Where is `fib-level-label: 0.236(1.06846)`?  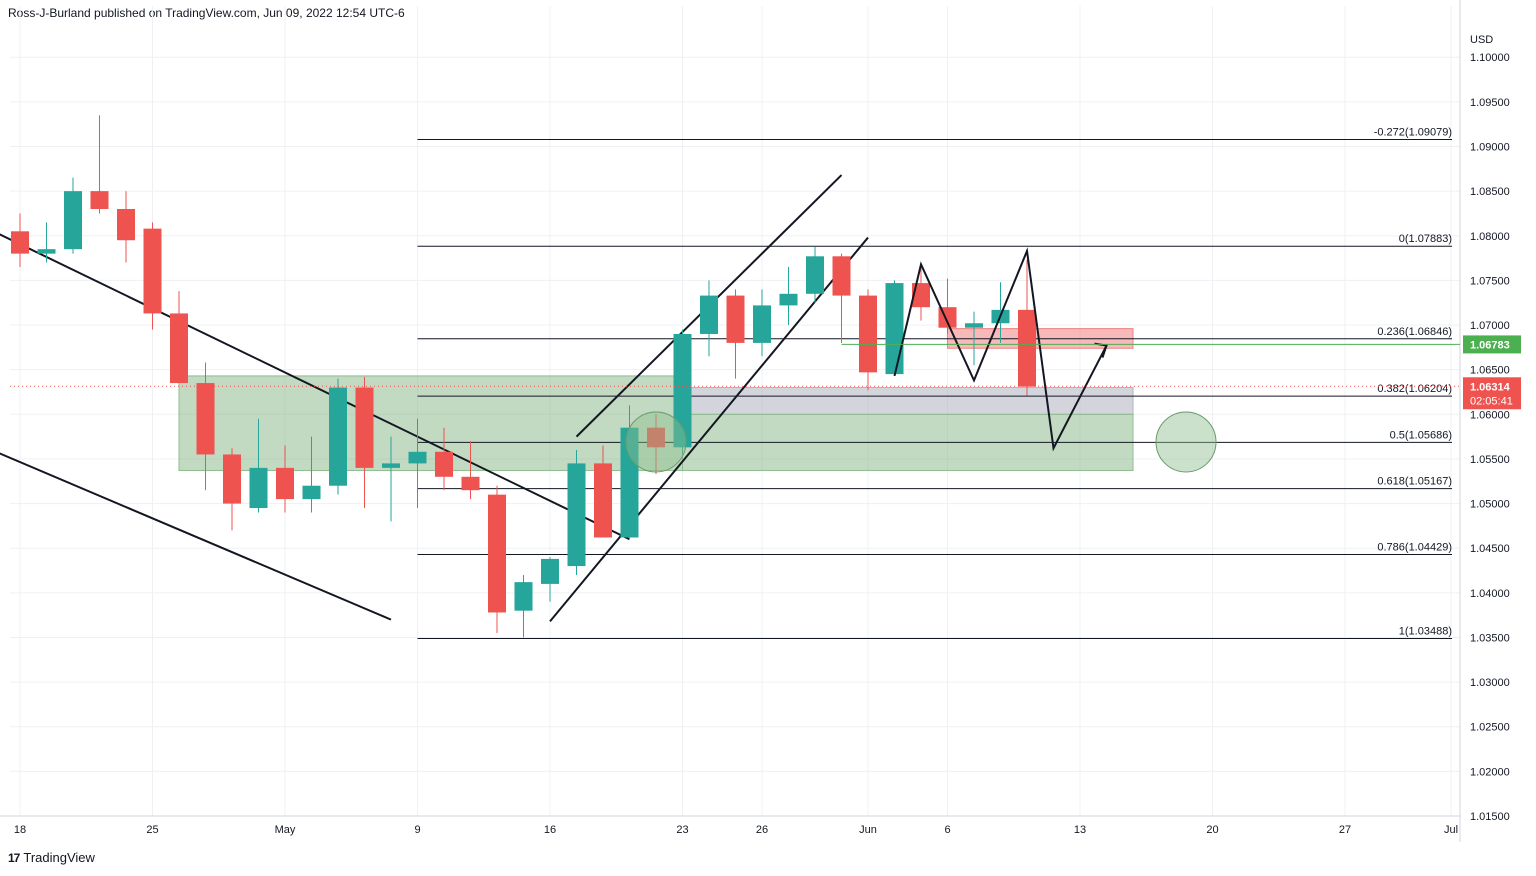 fib-level-label: 0.236(1.06846) is located at coordinates (1414, 332).